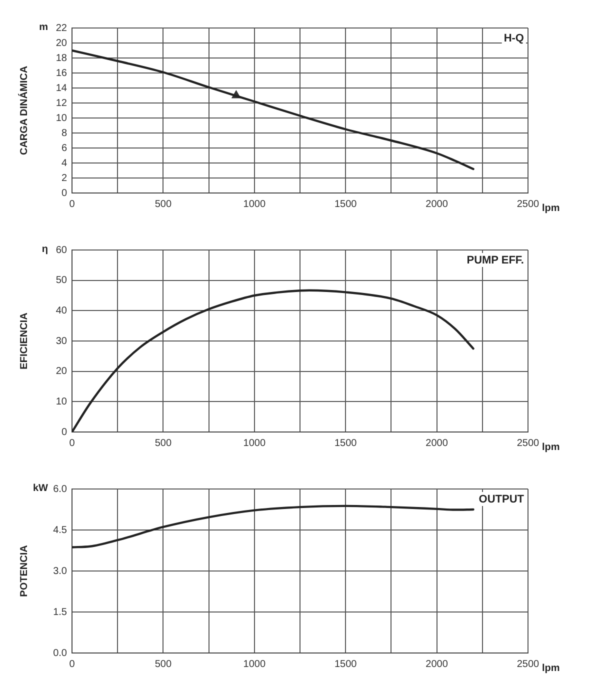  I want to click on y-tick-label: 3.0, so click(60, 571).